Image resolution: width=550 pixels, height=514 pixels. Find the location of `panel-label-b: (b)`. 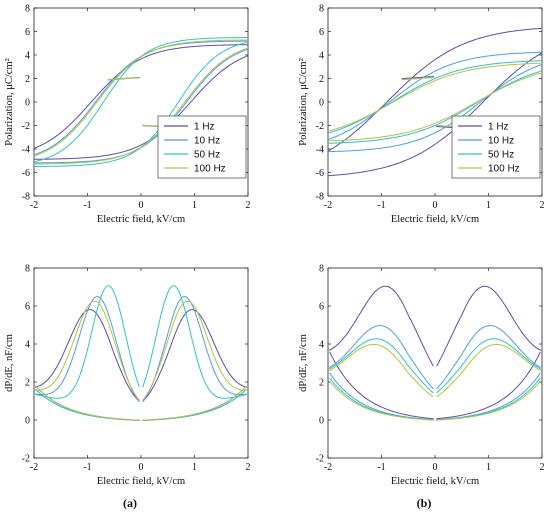

panel-label-b: (b) is located at coordinates (424, 503).